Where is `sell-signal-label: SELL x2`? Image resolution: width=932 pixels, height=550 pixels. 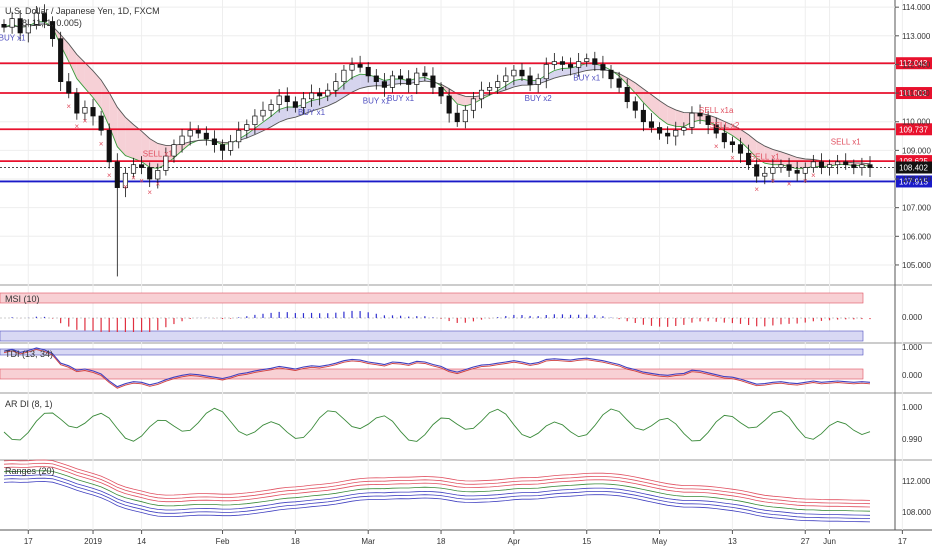
sell-signal-label: SELL x2 is located at coordinates (36, 0).